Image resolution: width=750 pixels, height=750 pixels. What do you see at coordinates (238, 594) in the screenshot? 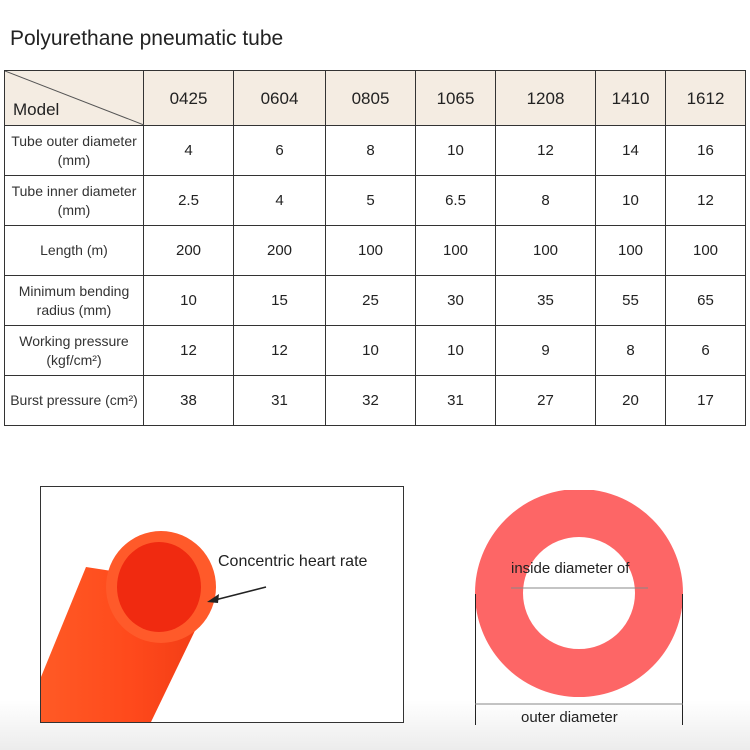
I see `arrow-icon` at bounding box center [238, 594].